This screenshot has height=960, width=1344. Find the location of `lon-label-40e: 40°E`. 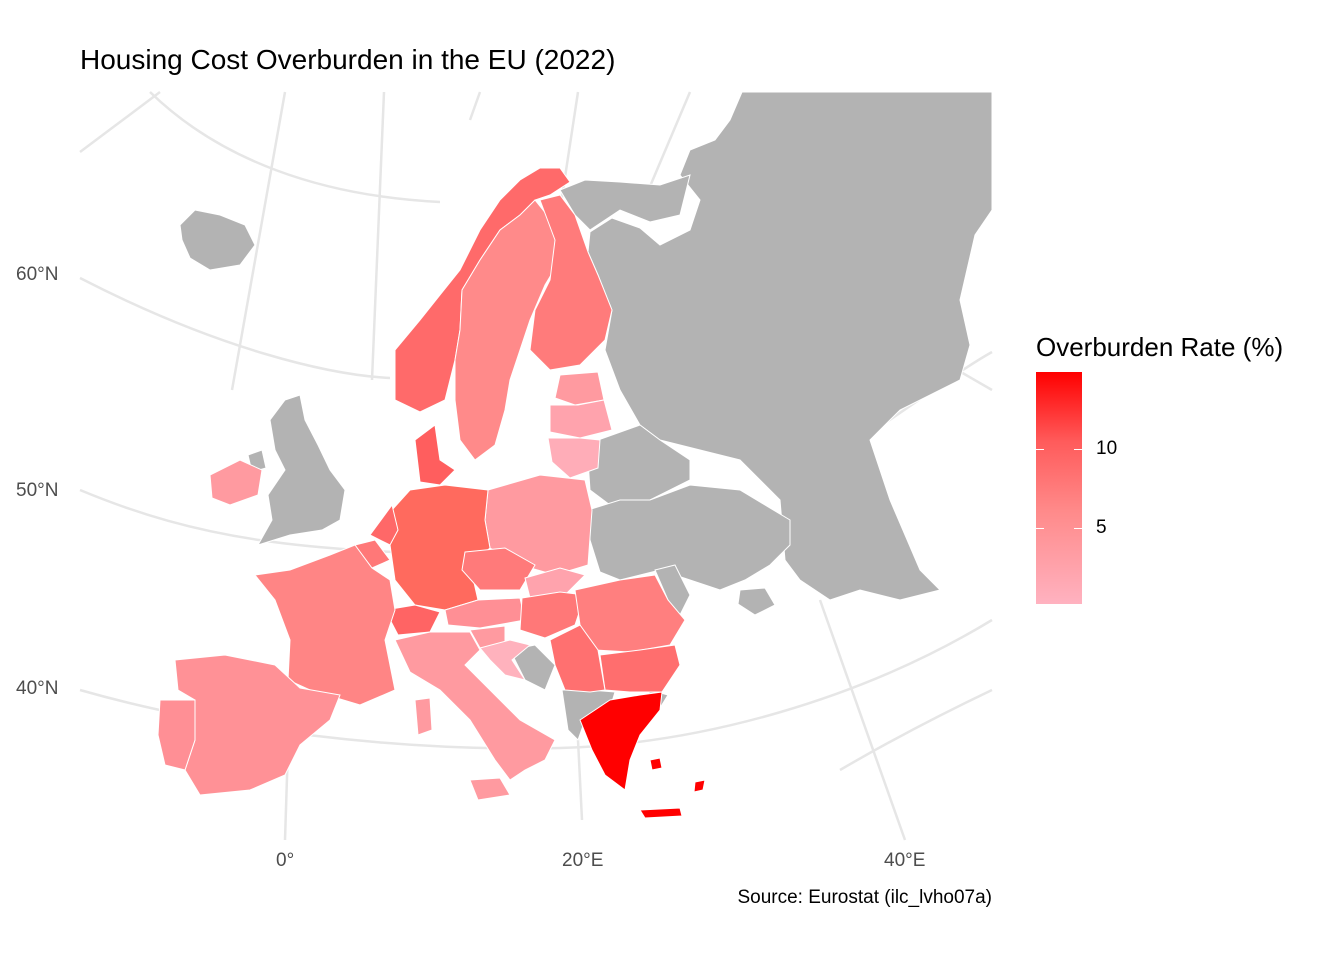

lon-label-40e: 40°E is located at coordinates (905, 860).